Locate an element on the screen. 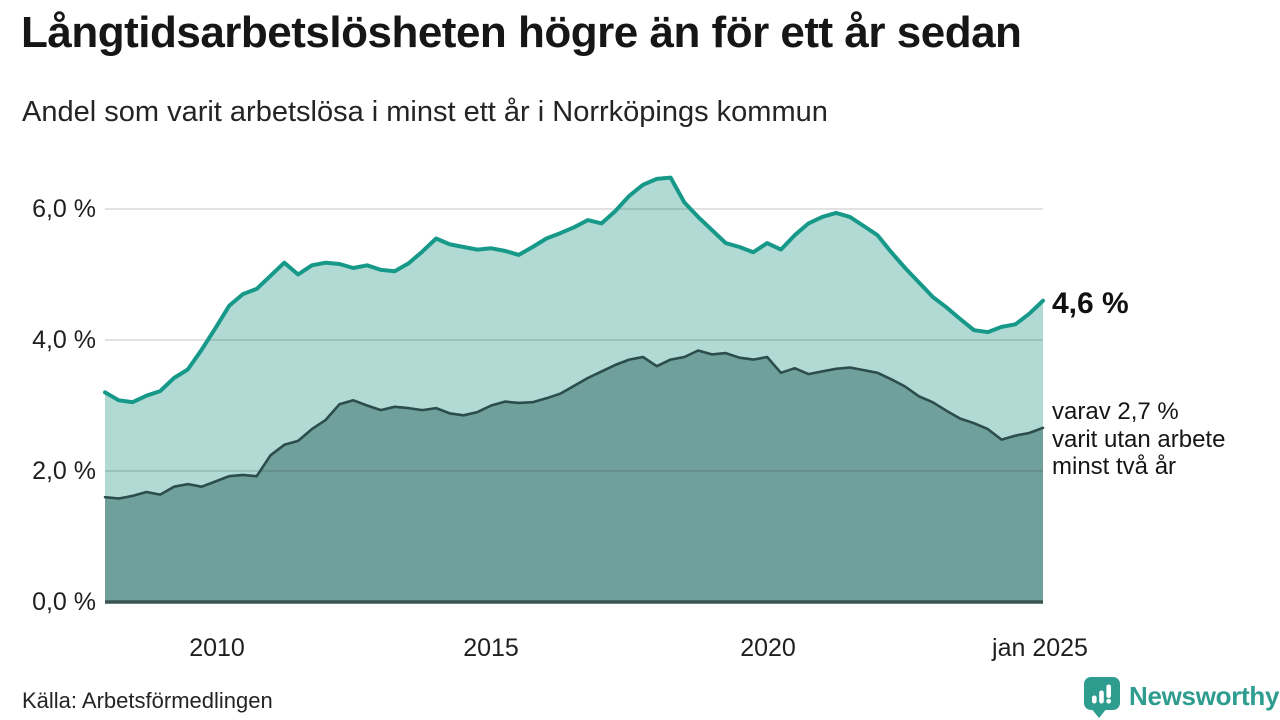 The width and height of the screenshot is (1280, 720). annotation-line-2: varit utan arbete is located at coordinates (1139, 439).